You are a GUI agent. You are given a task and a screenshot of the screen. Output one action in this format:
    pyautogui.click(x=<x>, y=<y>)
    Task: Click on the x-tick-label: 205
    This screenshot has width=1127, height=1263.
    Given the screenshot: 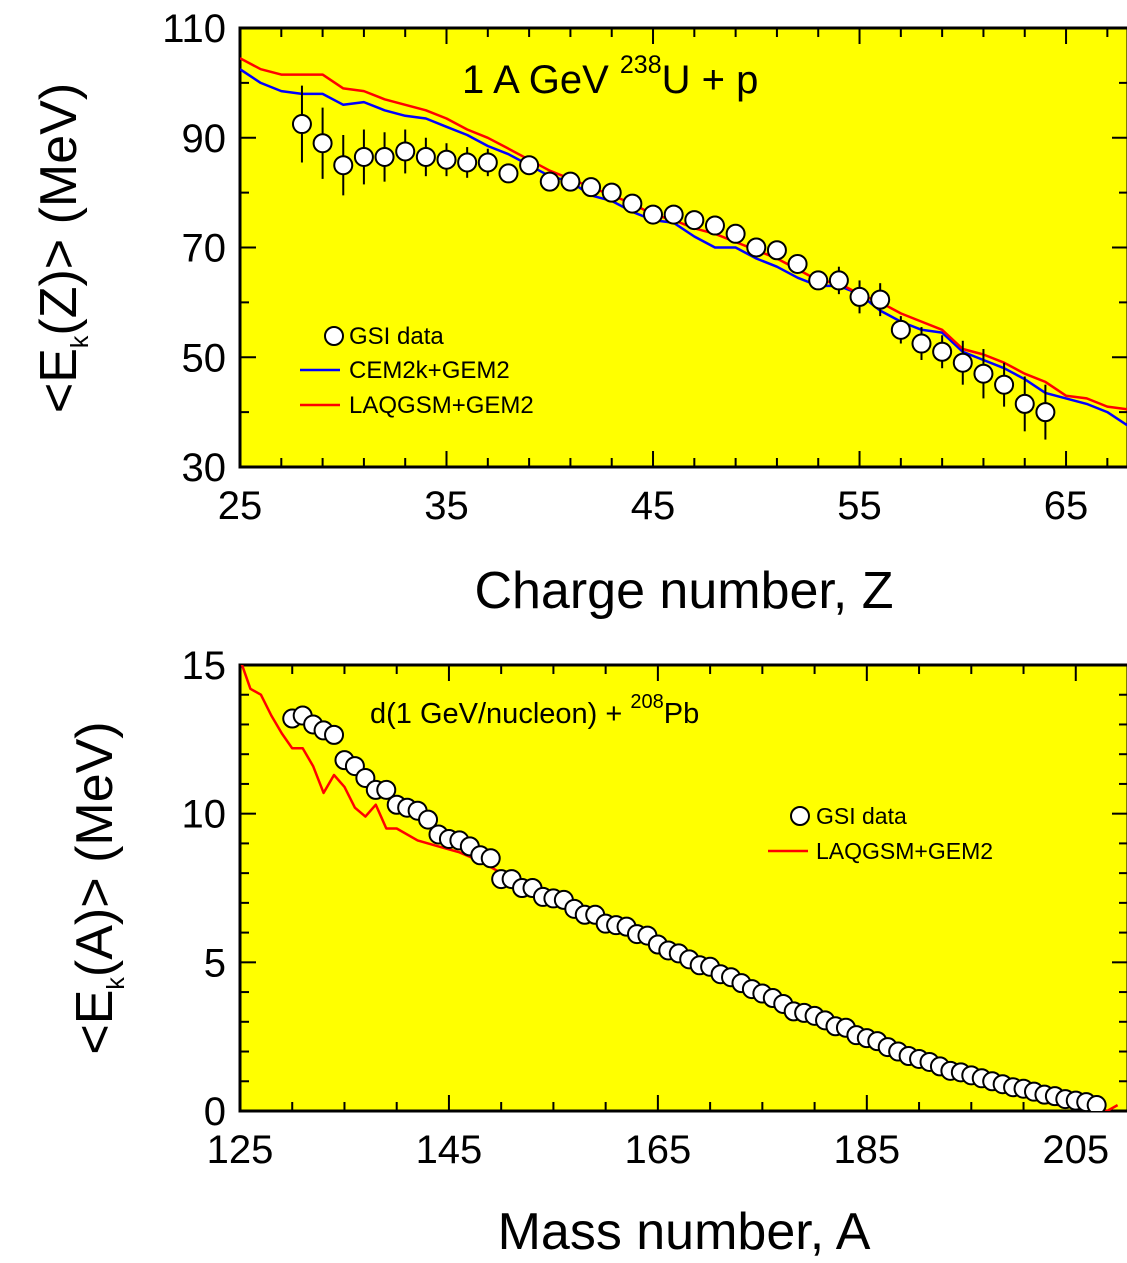 What is the action you would take?
    pyautogui.click(x=1075, y=1150)
    